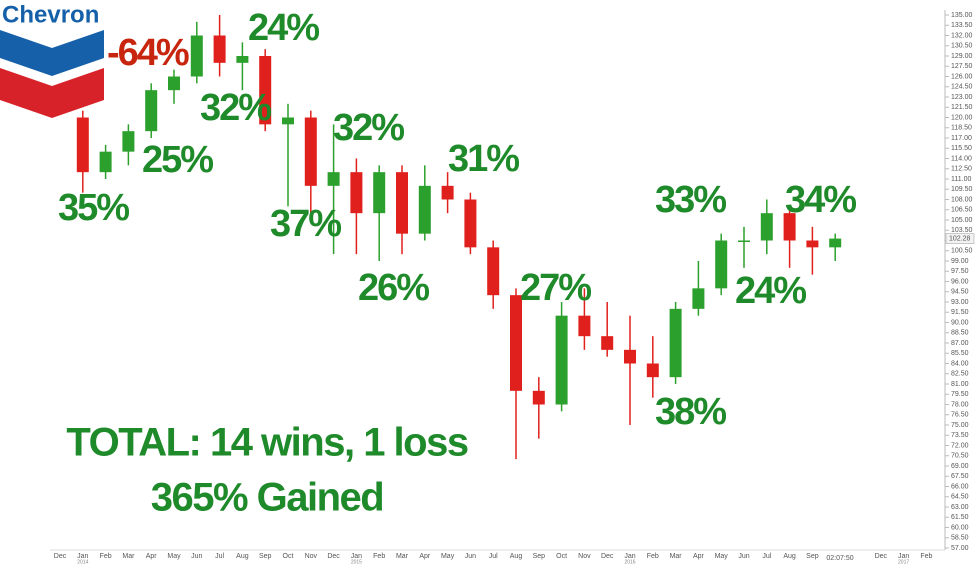 This screenshot has height=565, width=975. What do you see at coordinates (960, 394) in the screenshot?
I see `y-tick-label: 79.50` at bounding box center [960, 394].